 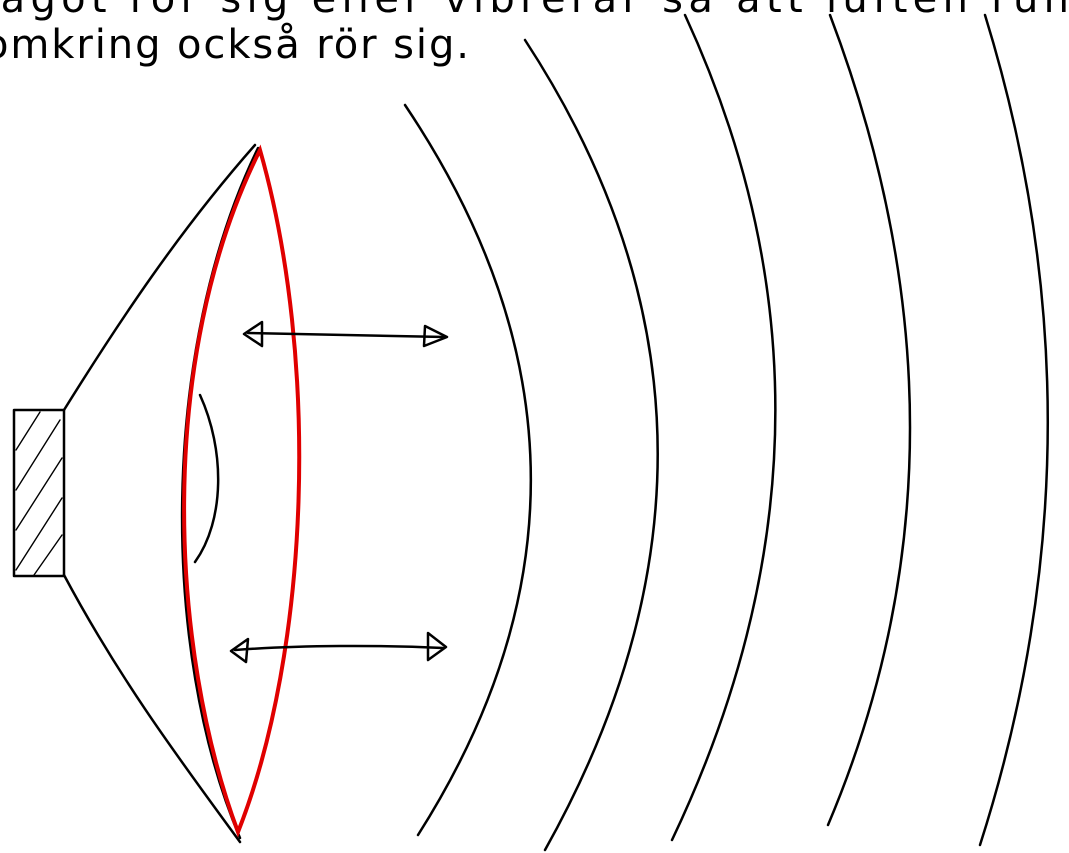 What do you see at coordinates (159, 277) in the screenshot?
I see `cone-top` at bounding box center [159, 277].